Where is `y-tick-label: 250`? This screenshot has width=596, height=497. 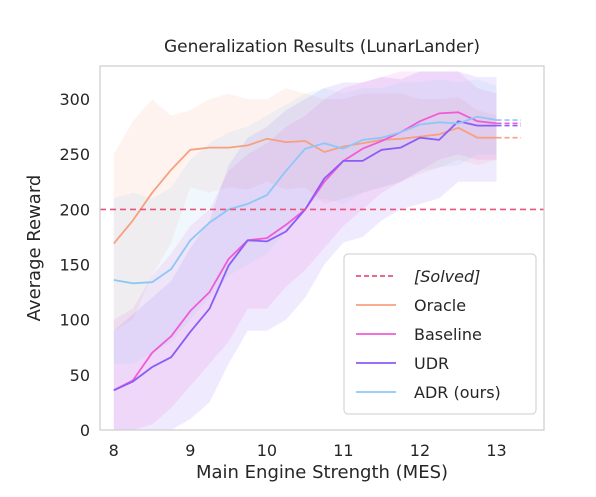
y-tick-label: 250 is located at coordinates (74, 154).